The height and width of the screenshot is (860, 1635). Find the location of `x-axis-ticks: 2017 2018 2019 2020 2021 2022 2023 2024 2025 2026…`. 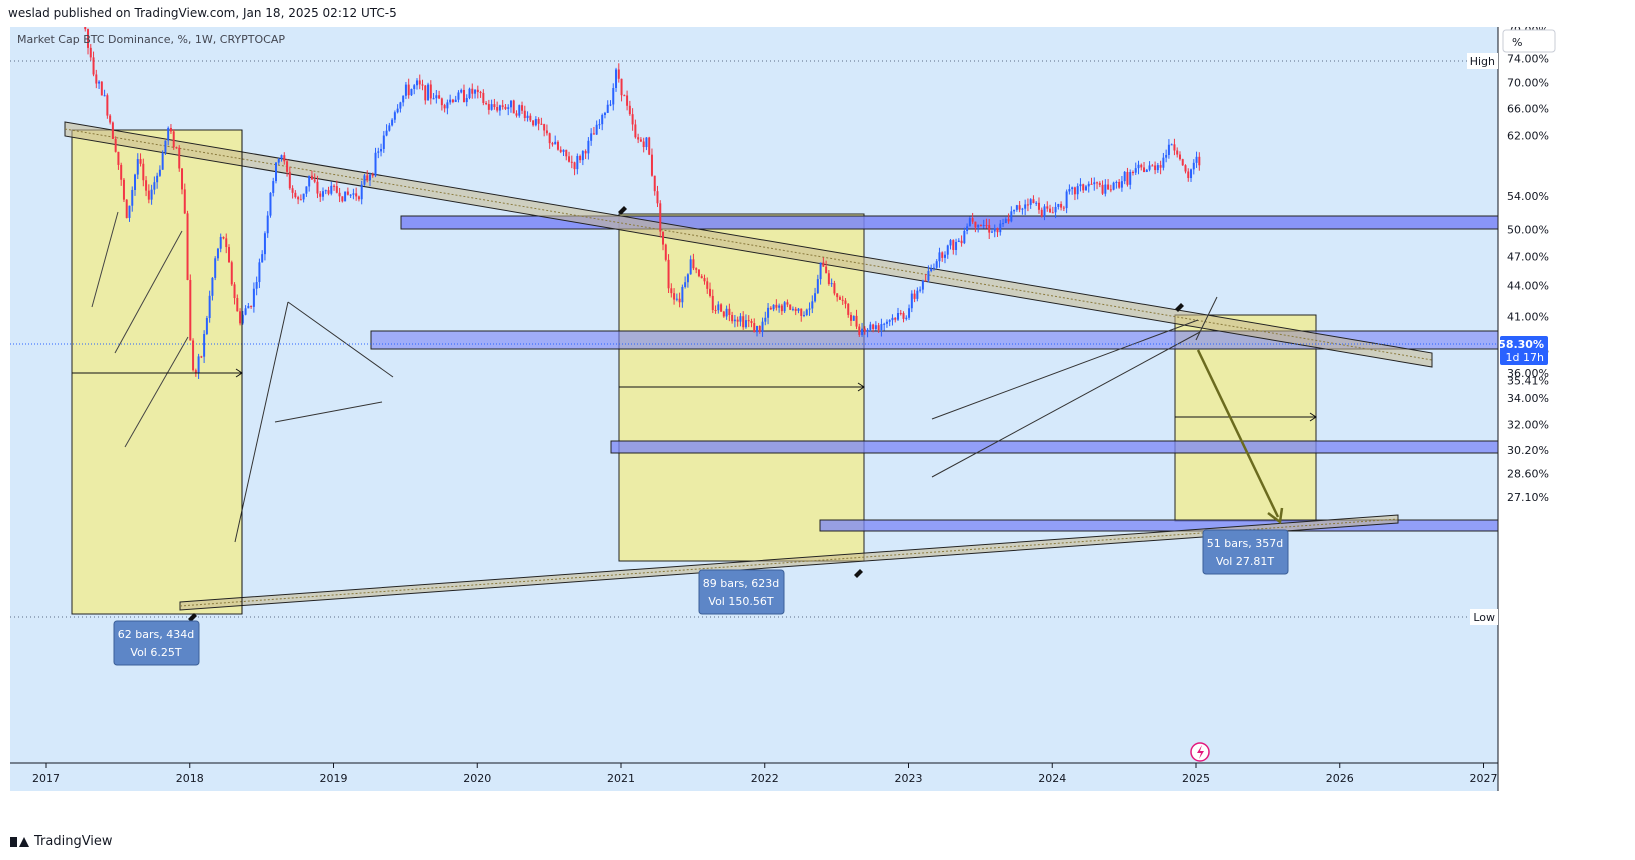

x-axis-ticks: 2017 2018 2019 2020 2021 2022 2023 2024 2025 2026… is located at coordinates (765, 774).